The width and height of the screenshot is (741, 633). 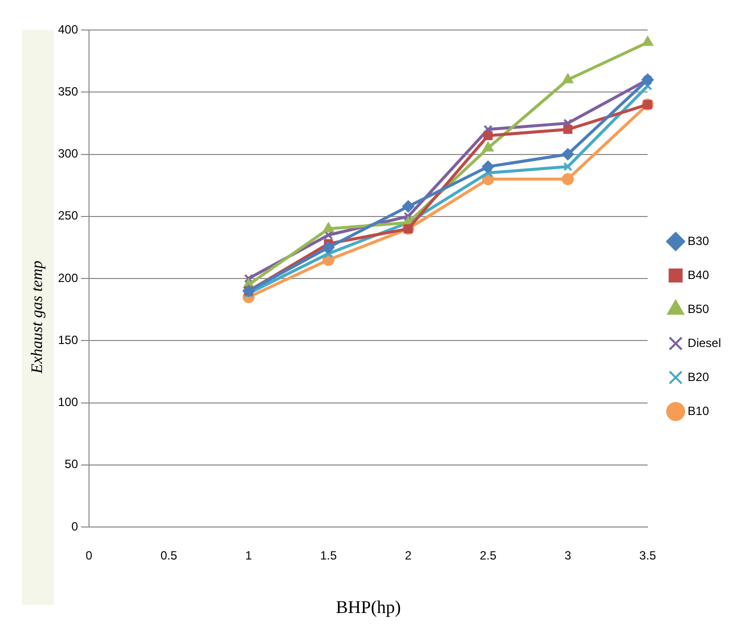 I want to click on legend-label: B20, so click(x=699, y=377).